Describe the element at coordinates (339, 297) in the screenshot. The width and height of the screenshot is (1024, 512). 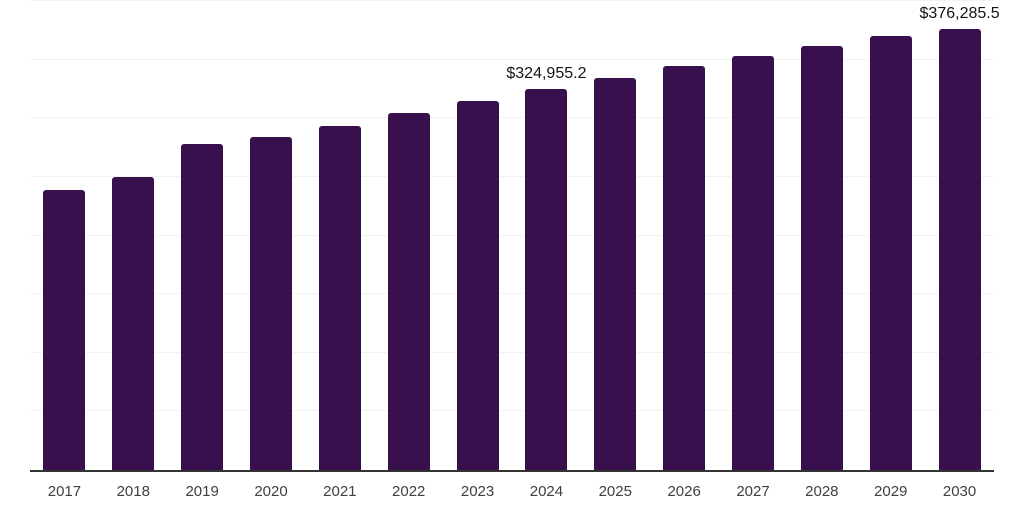
I see `bar-2021` at that location.